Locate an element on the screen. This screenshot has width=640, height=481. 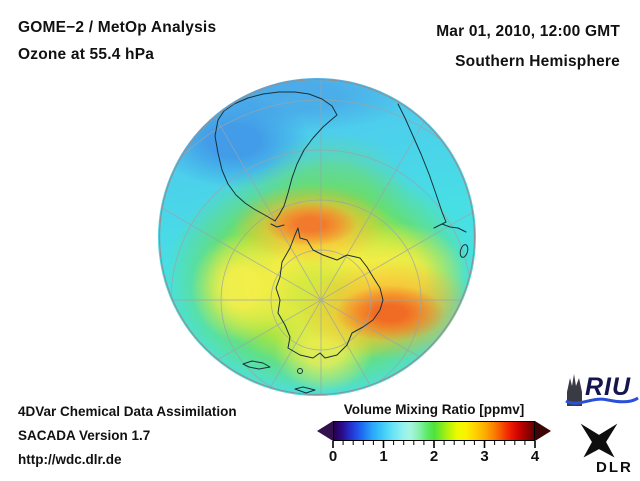
colorbar-tick-label-3: 3 is located at coordinates (484, 456).